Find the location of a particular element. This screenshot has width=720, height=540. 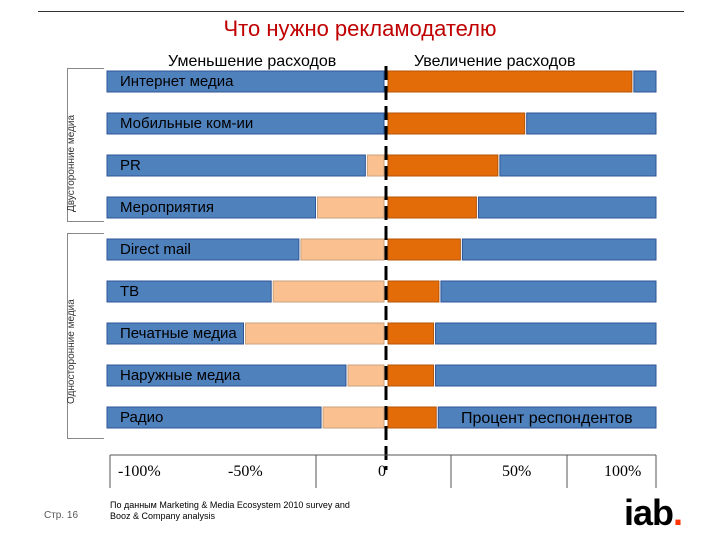

two-way-bracket is located at coordinates (85, 145).